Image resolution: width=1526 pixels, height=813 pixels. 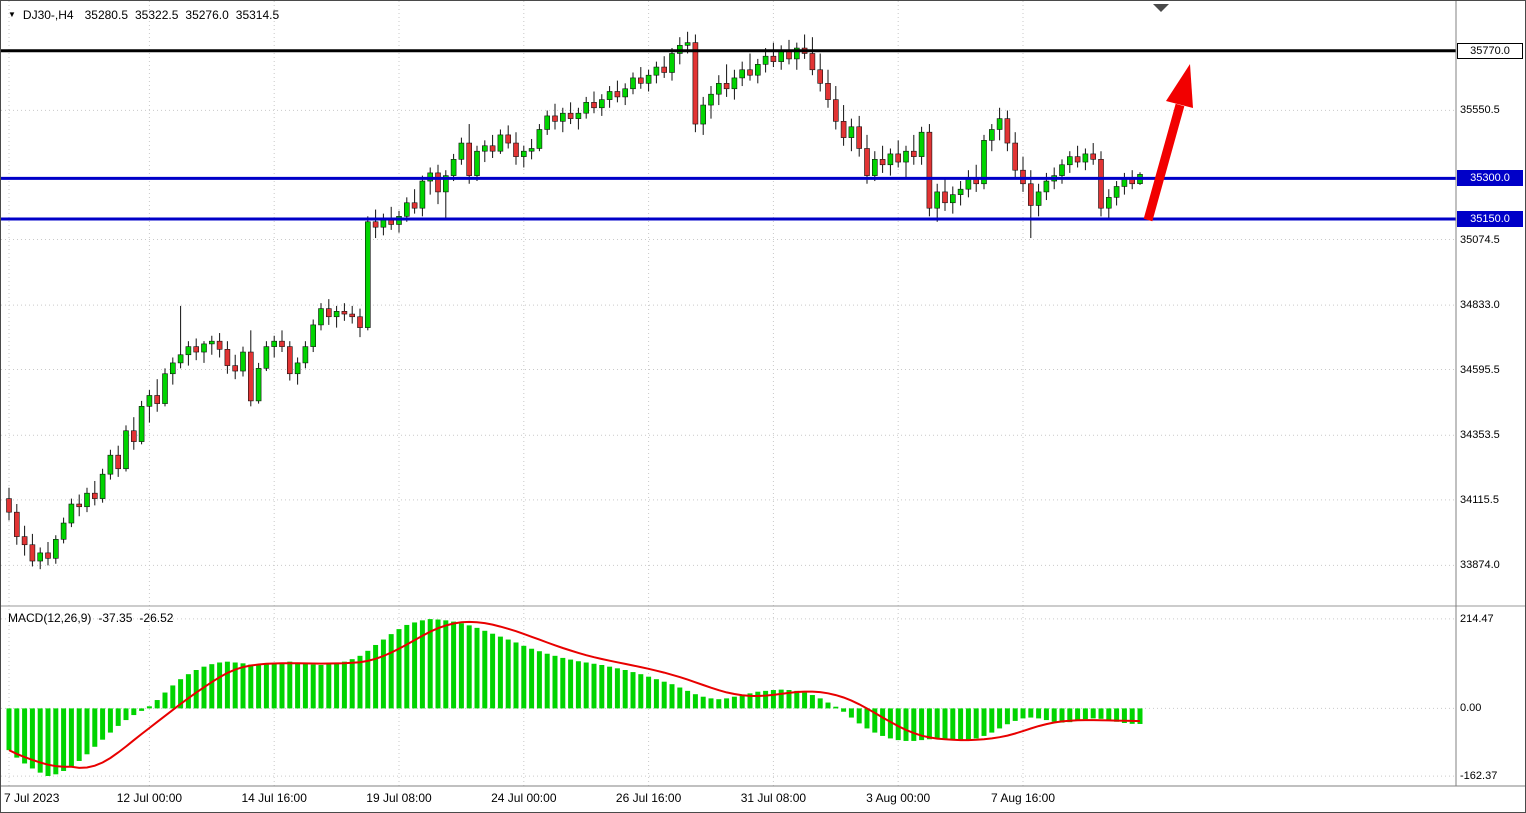 What do you see at coordinates (1480, 305) in the screenshot?
I see `price-tick-label: 34833.0` at bounding box center [1480, 305].